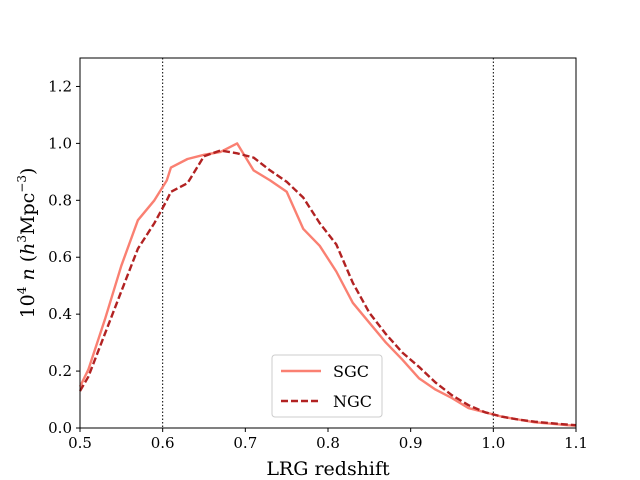 This screenshot has width=640, height=480. What do you see at coordinates (351, 371) in the screenshot?
I see `legend-label-sgc: SGC` at bounding box center [351, 371].